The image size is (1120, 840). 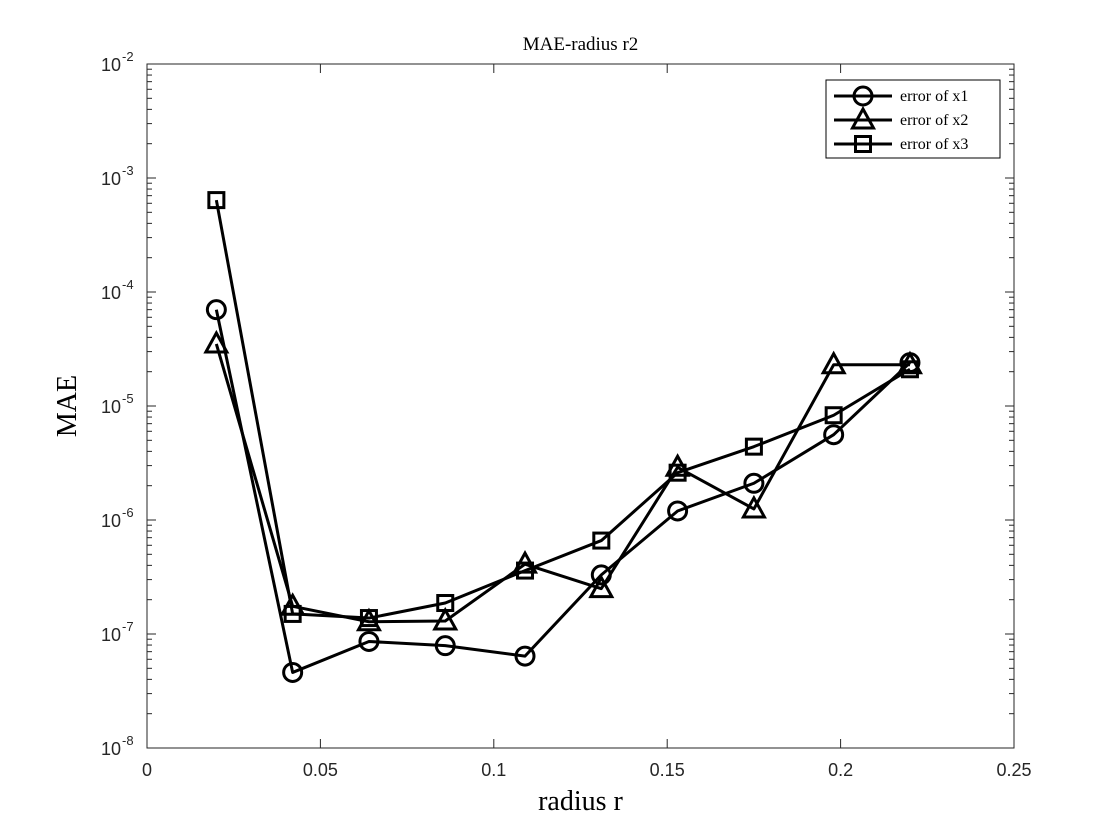 I want to click on y-tick-exponent: -5, so click(x=128, y=398).